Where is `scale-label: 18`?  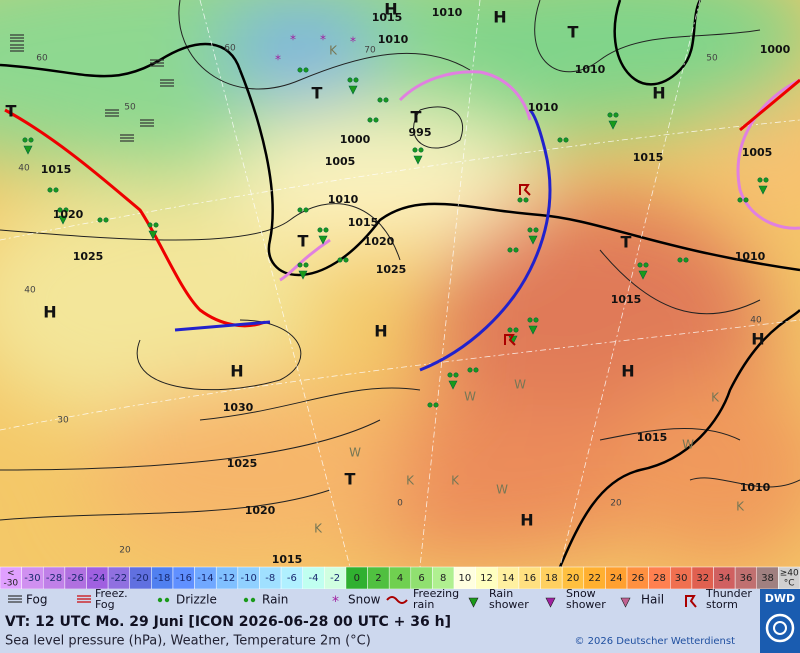
scale-label: 18 is located at coordinates (551, 578).